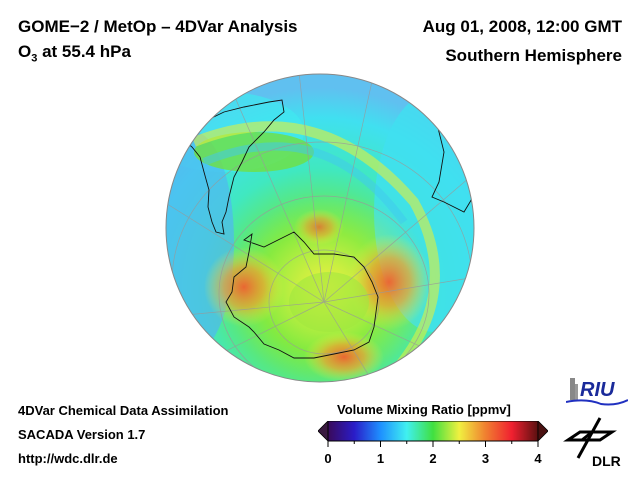 The height and width of the screenshot is (480, 640). I want to click on colorbar, so click(433, 434).